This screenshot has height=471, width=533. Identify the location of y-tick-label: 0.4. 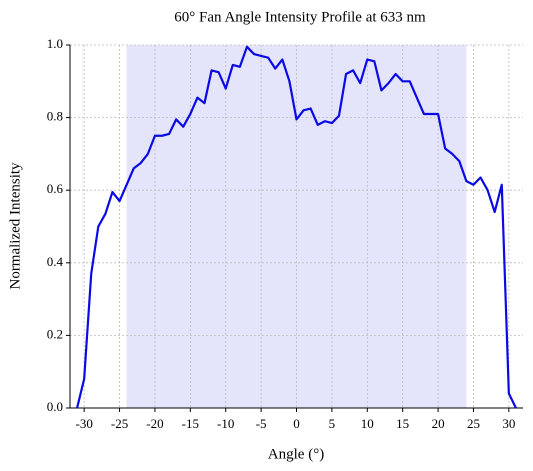
(55, 261).